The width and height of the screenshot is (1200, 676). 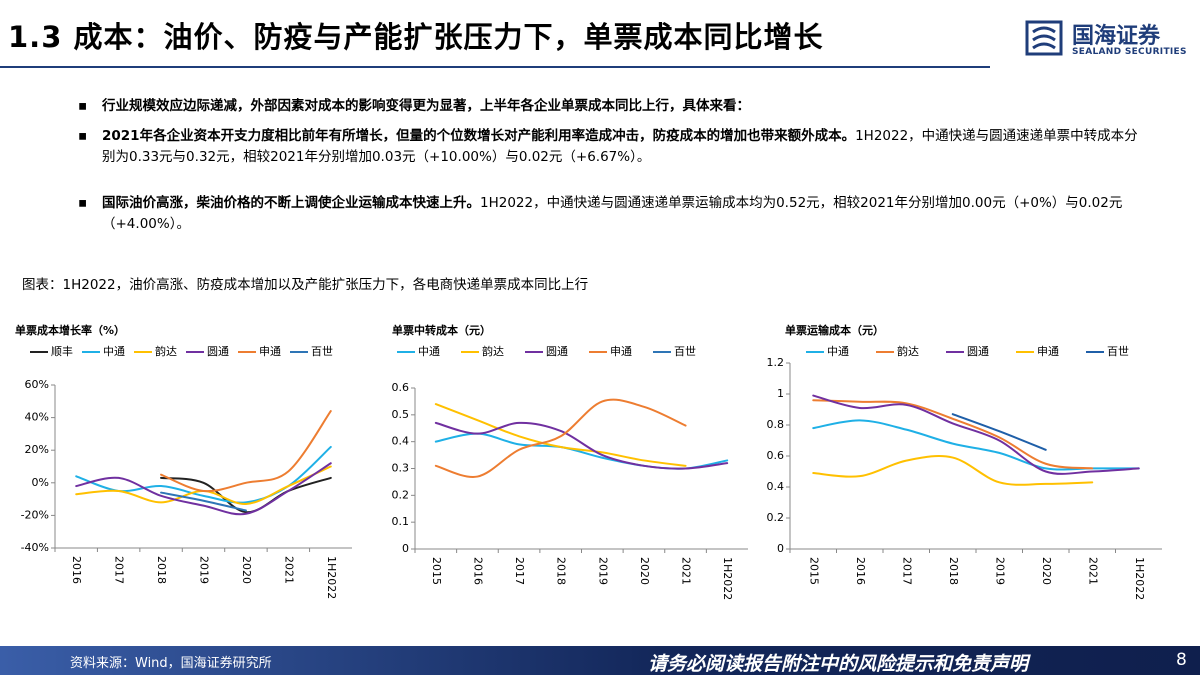 I want to click on y-tick-label: -20%, so click(x=35, y=514).